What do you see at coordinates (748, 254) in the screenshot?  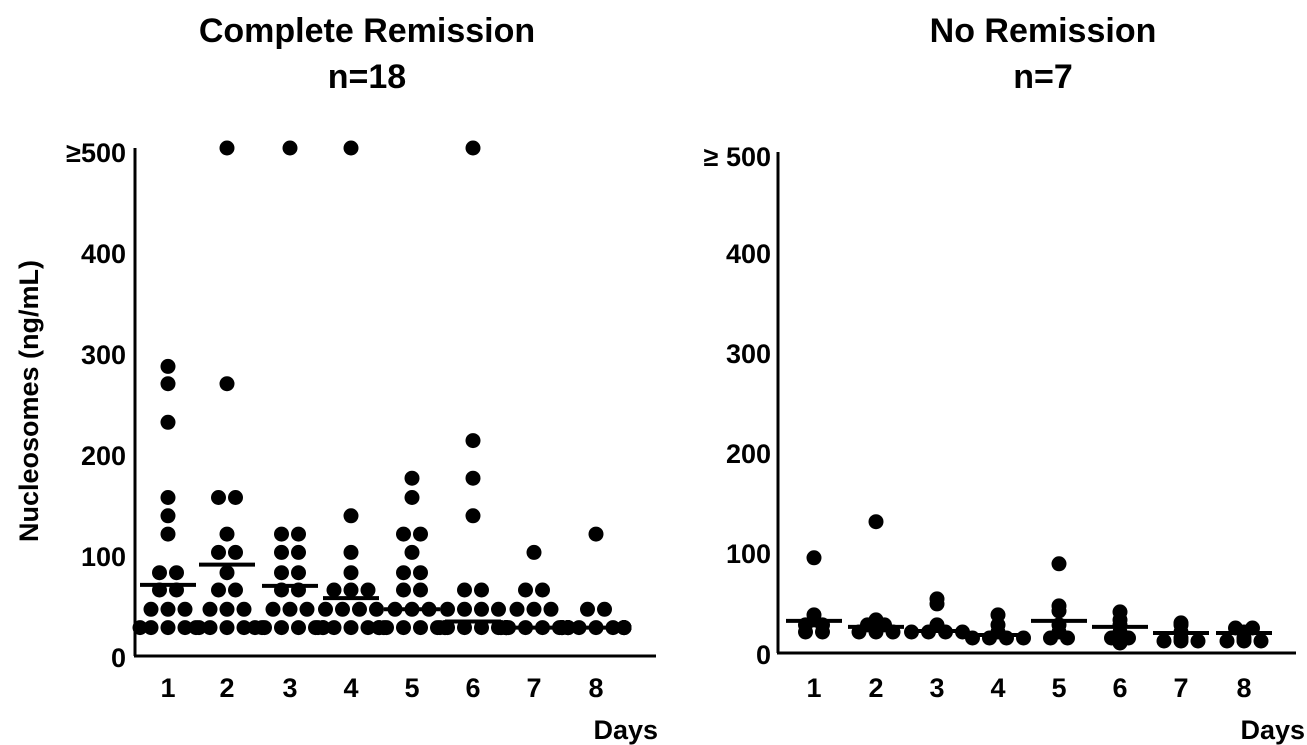 I see `y-tick-label: 400` at bounding box center [748, 254].